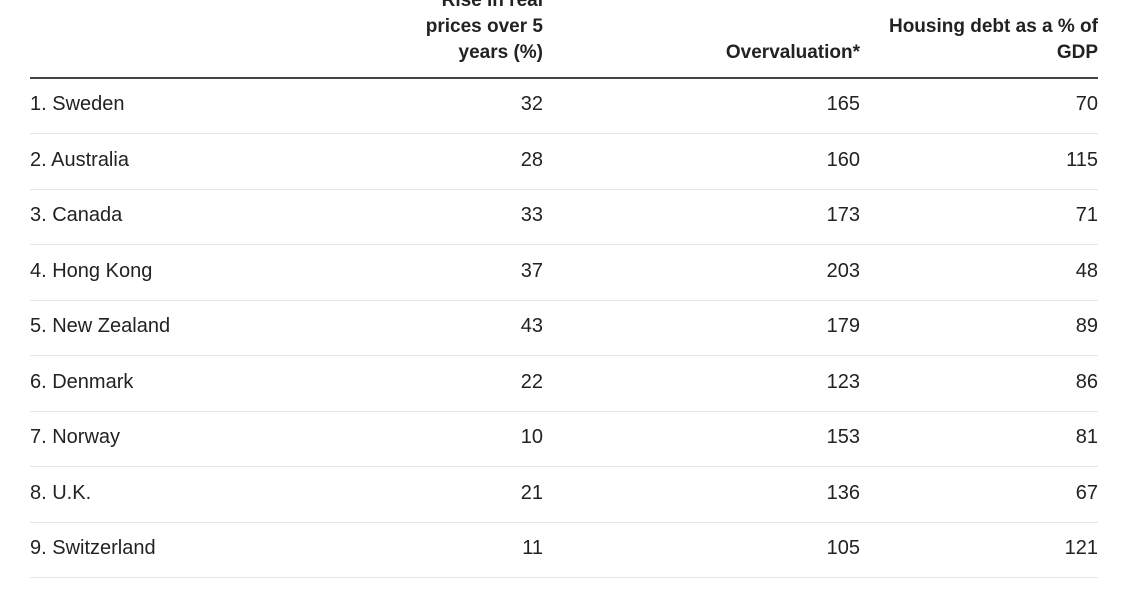 This screenshot has height=591, width=1128. Describe the element at coordinates (843, 326) in the screenshot. I see `cell-value: 179` at that location.